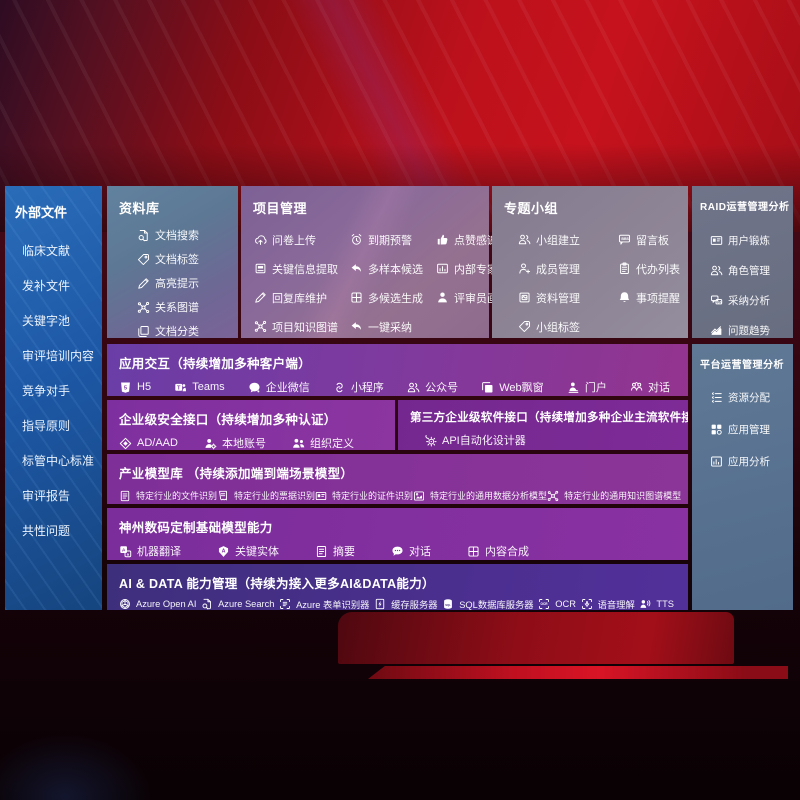  Describe the element at coordinates (568, 298) in the screenshot. I see `feature-item: 资料管理` at that location.